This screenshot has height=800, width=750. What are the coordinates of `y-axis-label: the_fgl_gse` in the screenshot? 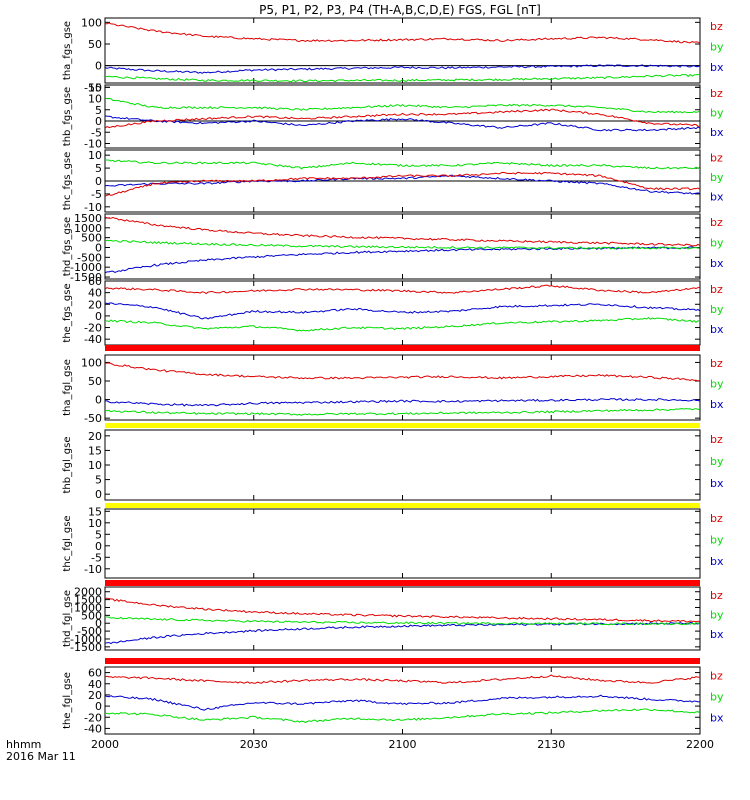 It's located at (67, 700).